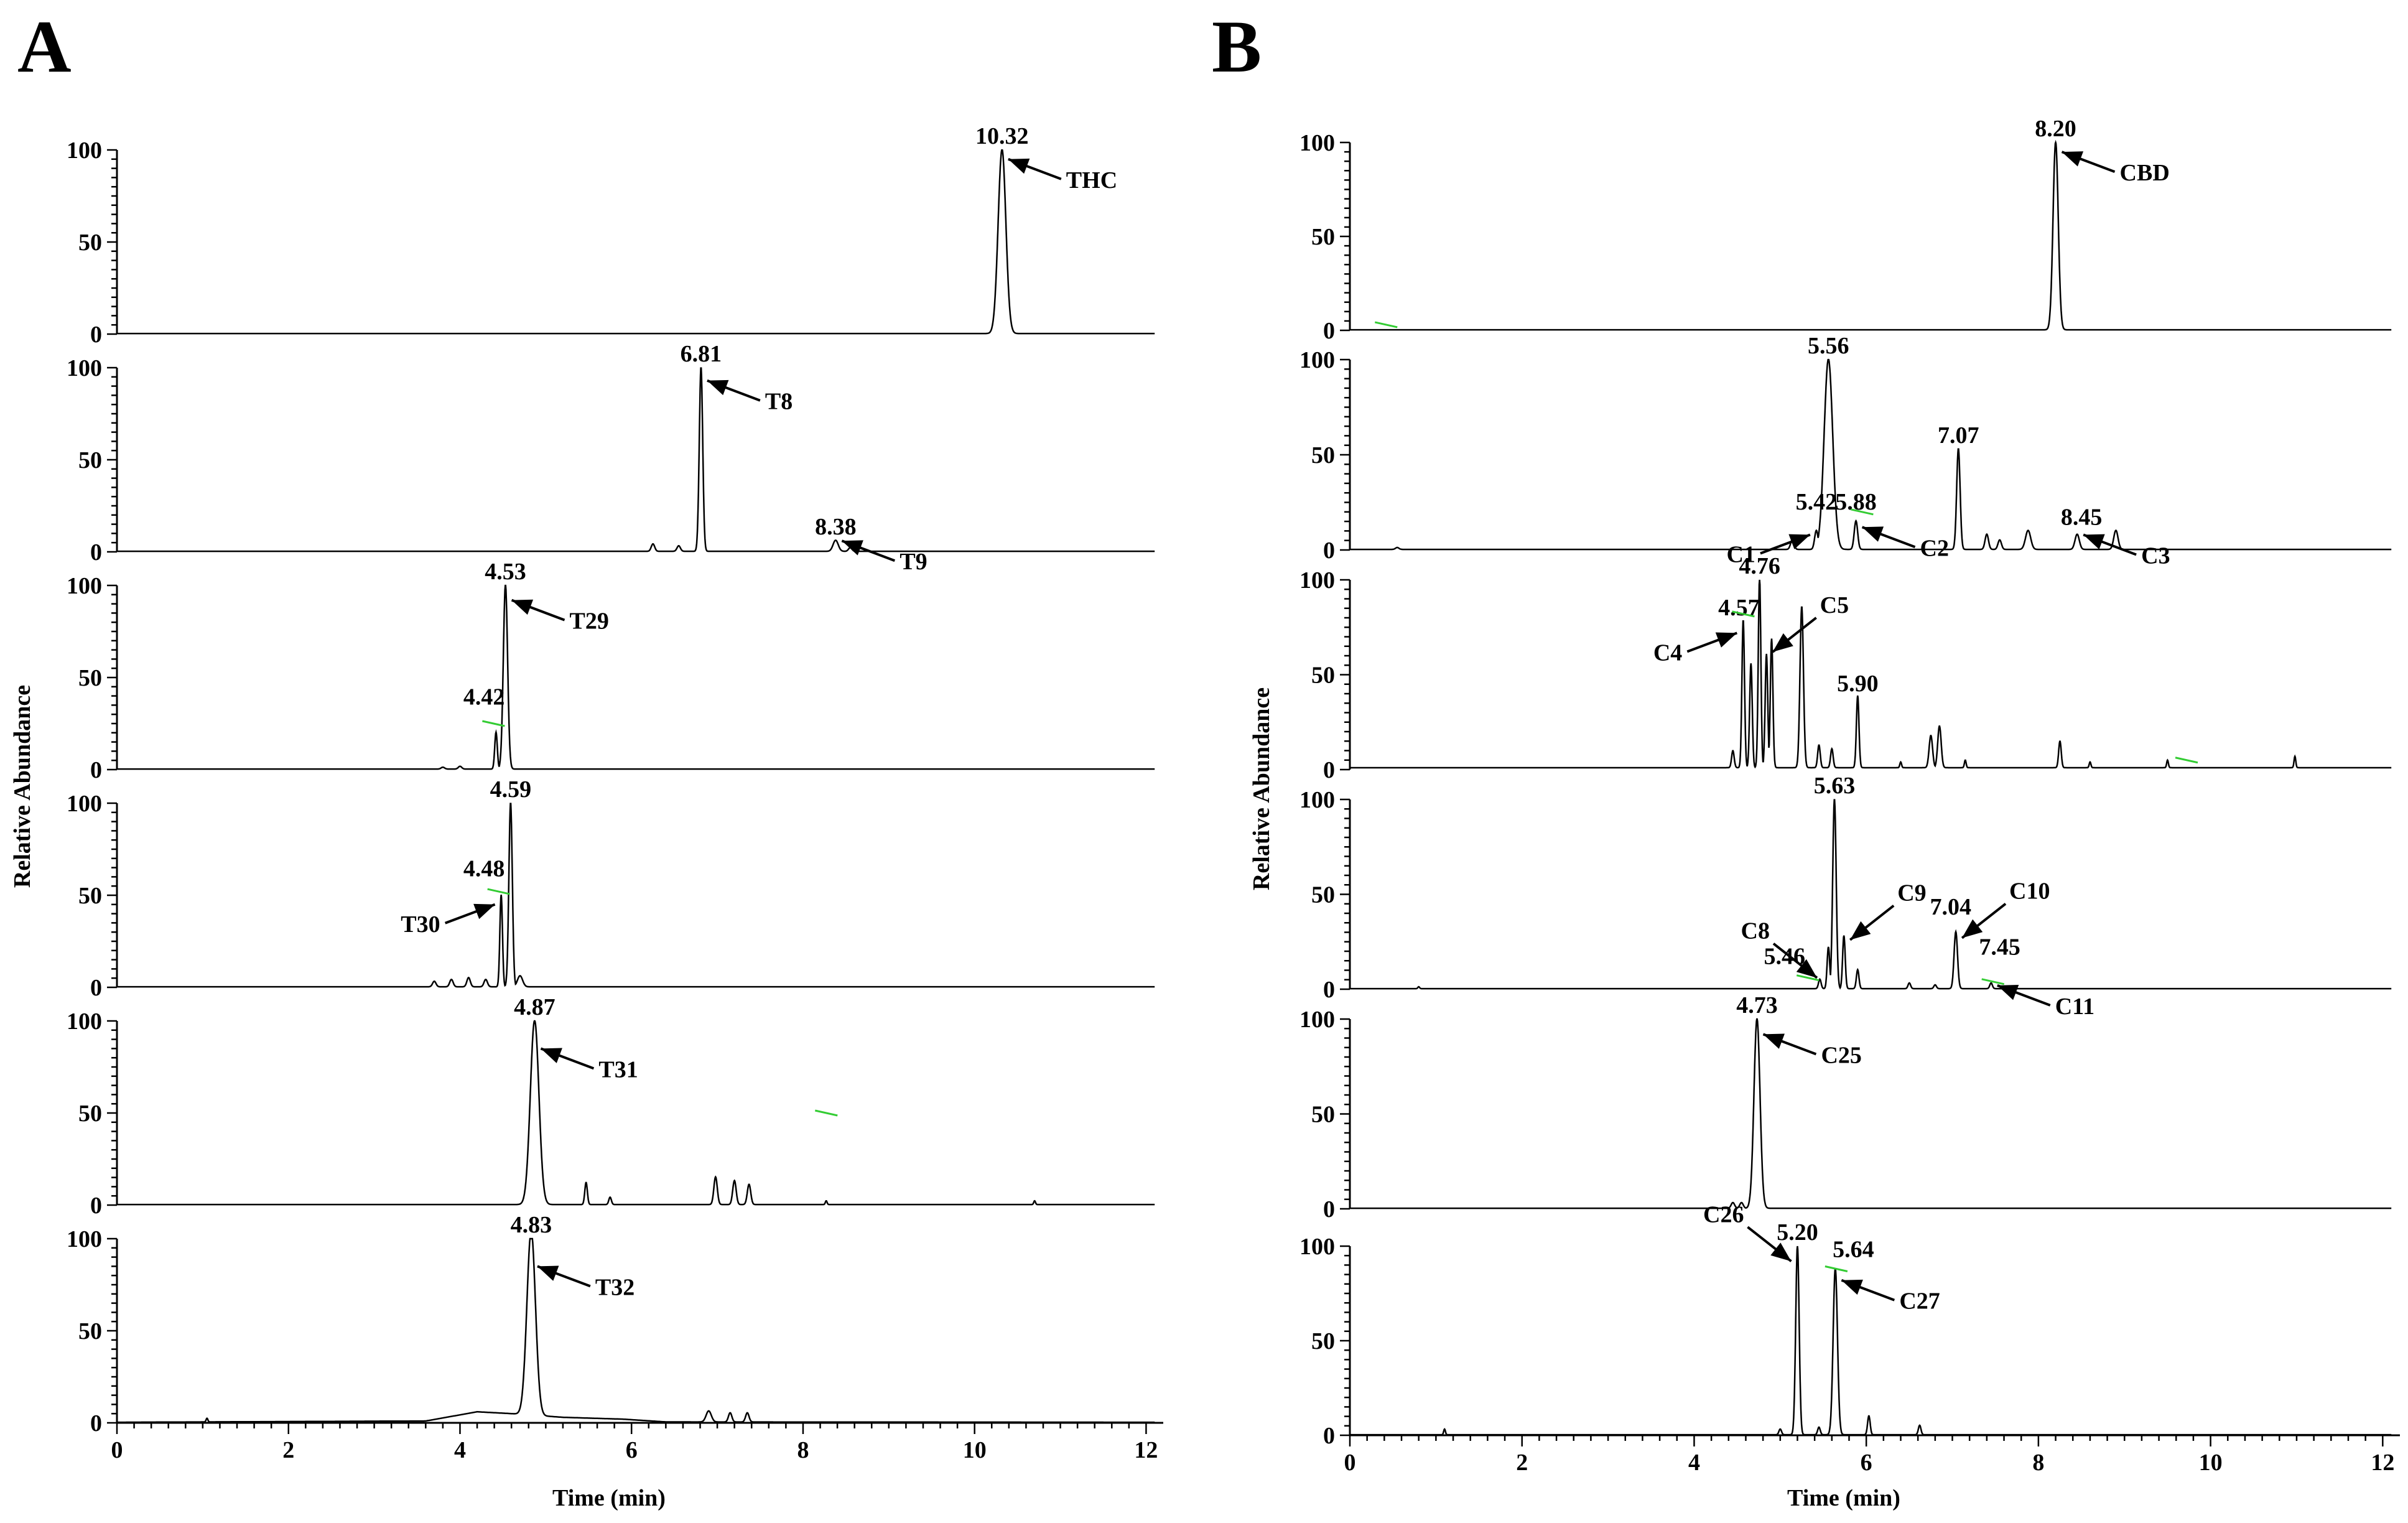 The width and height of the screenshot is (2408, 1523). Describe the element at coordinates (1862, 512) in the screenshot. I see `panel-b-row-2-integration-marker` at that location.